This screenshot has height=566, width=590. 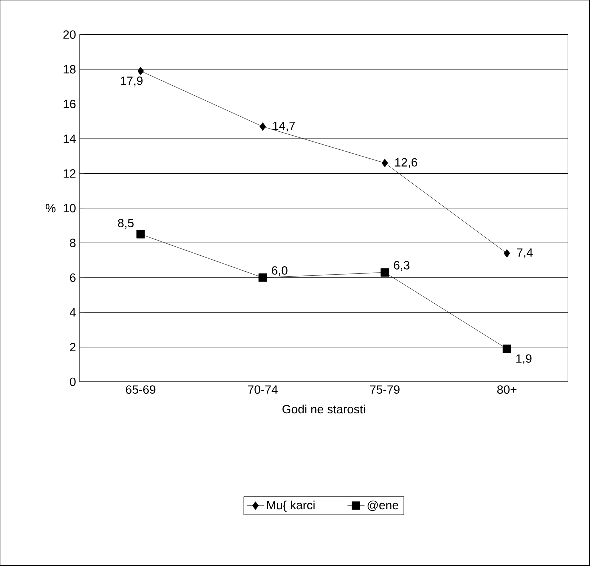 I want to click on text: 17,9, so click(x=132, y=81).